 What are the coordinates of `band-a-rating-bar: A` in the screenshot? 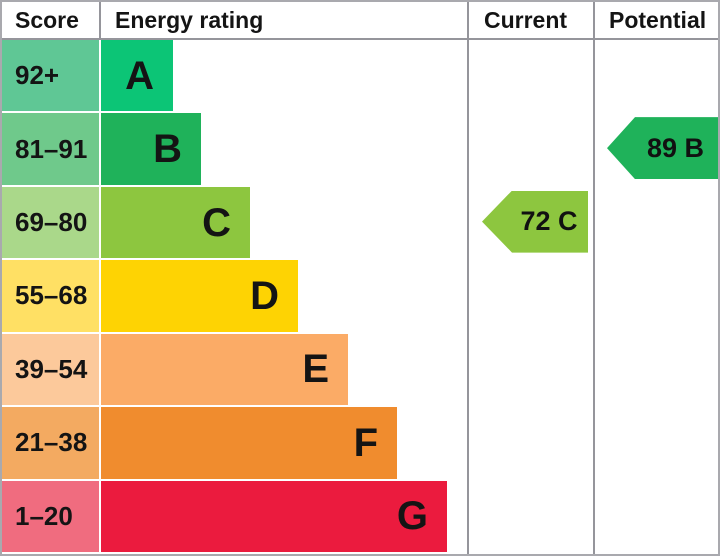 It's located at (137, 76).